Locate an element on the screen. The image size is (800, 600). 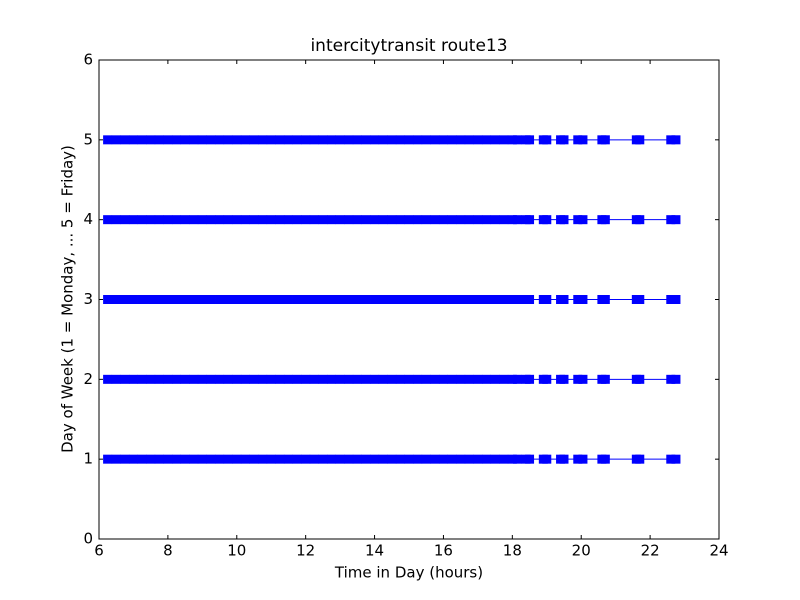
chart-title: intercitytransit route13 is located at coordinates (408, 46).